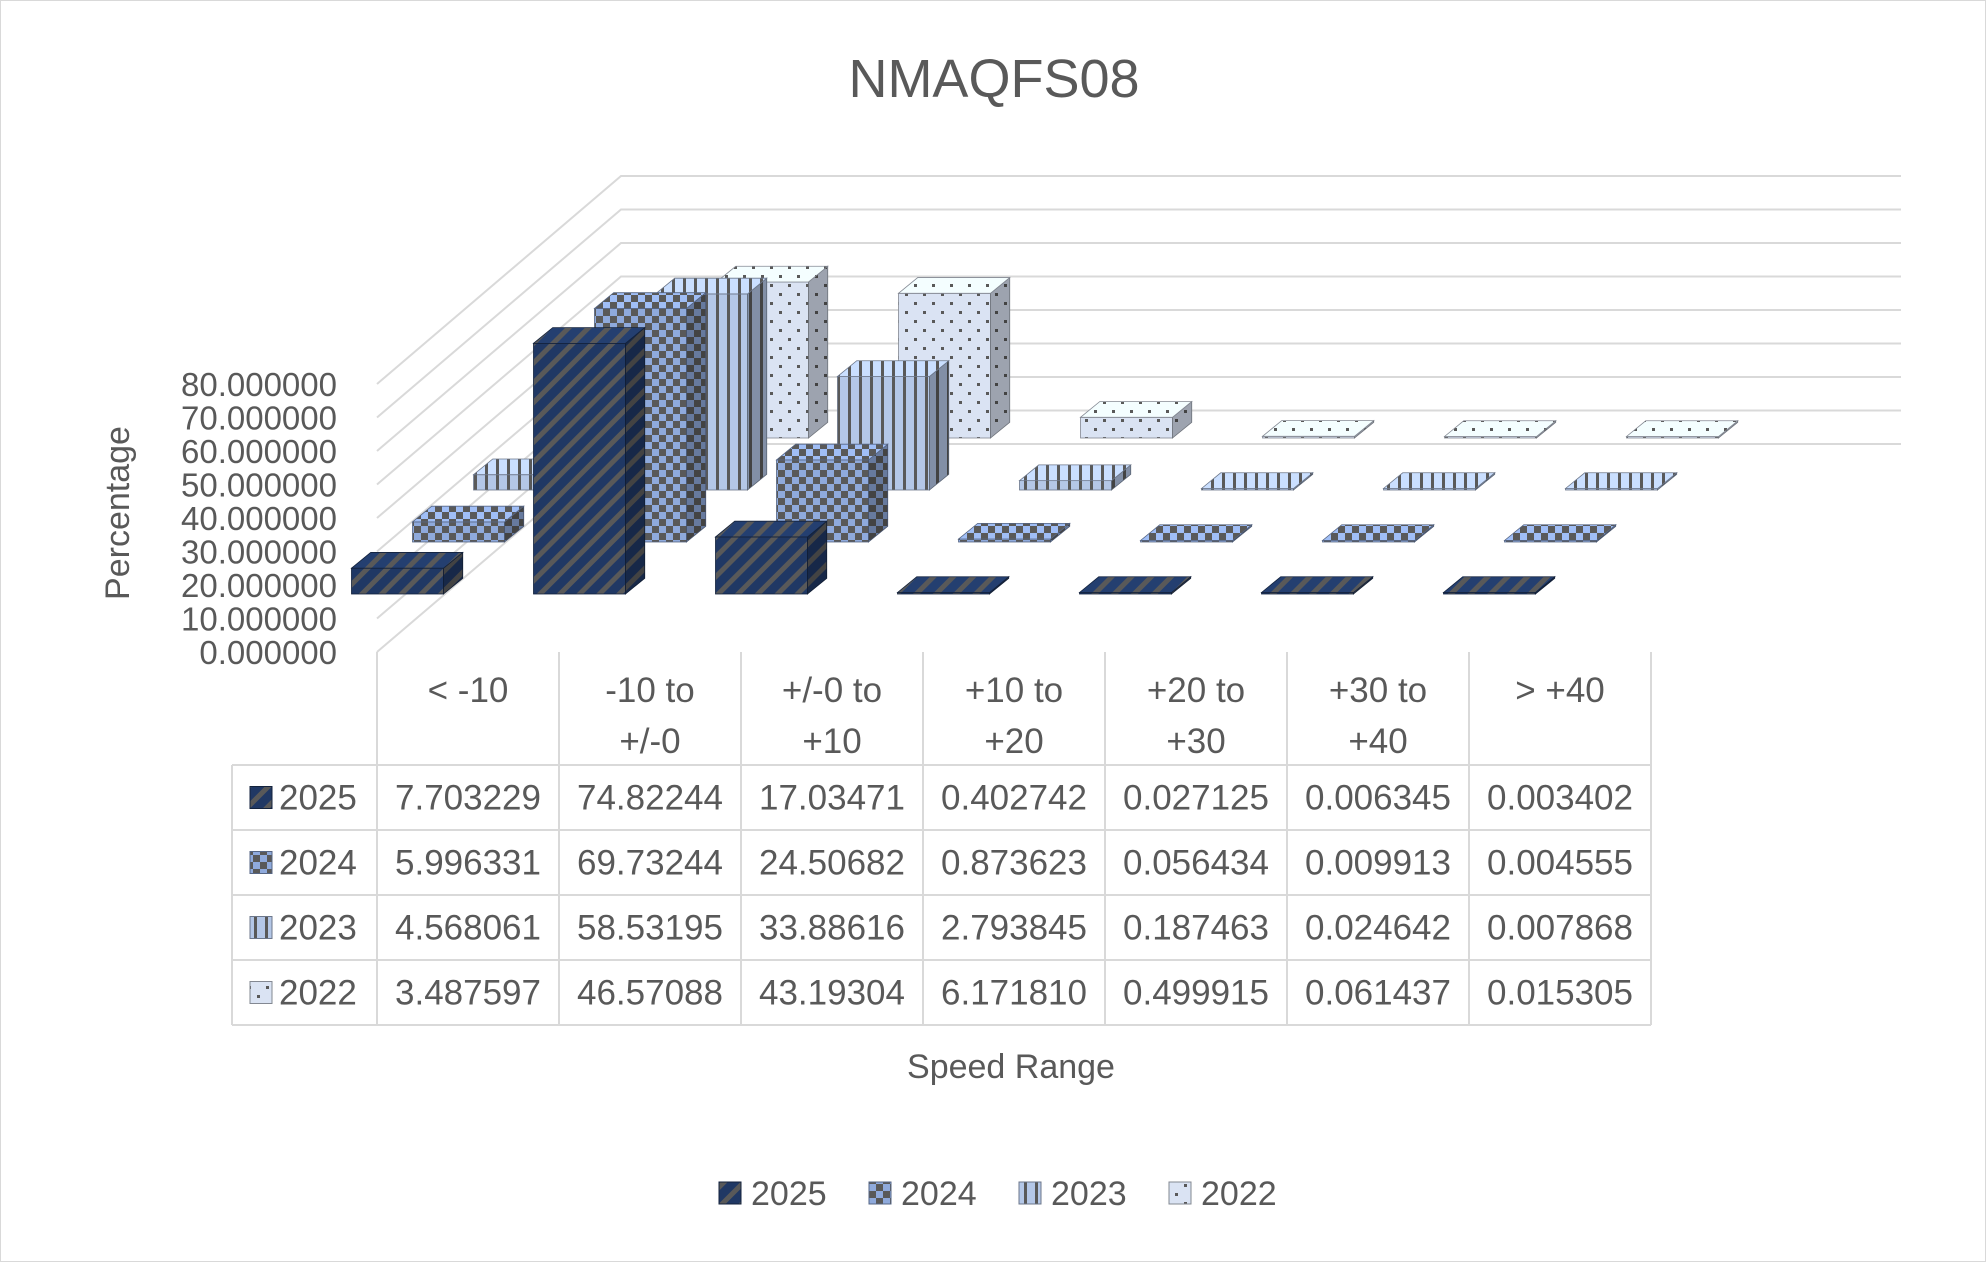 The image size is (1986, 1263). Describe the element at coordinates (1195, 741) in the screenshot. I see `x-tick-label: +30` at that location.